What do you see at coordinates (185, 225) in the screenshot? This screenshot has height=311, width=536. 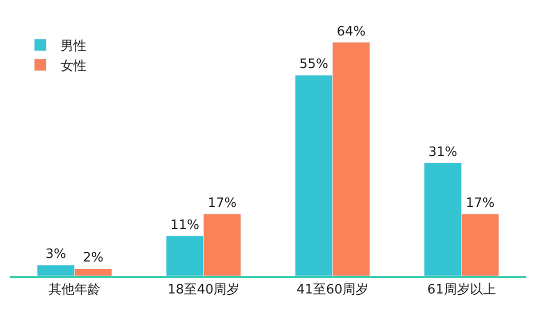 I see `data-label: 11%` at bounding box center [185, 225].